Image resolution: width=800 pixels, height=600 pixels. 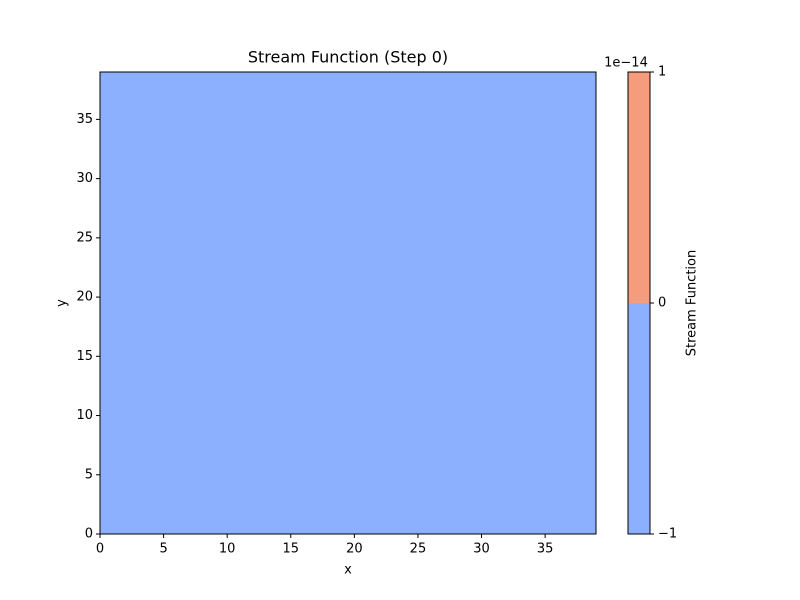 I want to click on y-tick-label: 30, so click(x=84, y=178).